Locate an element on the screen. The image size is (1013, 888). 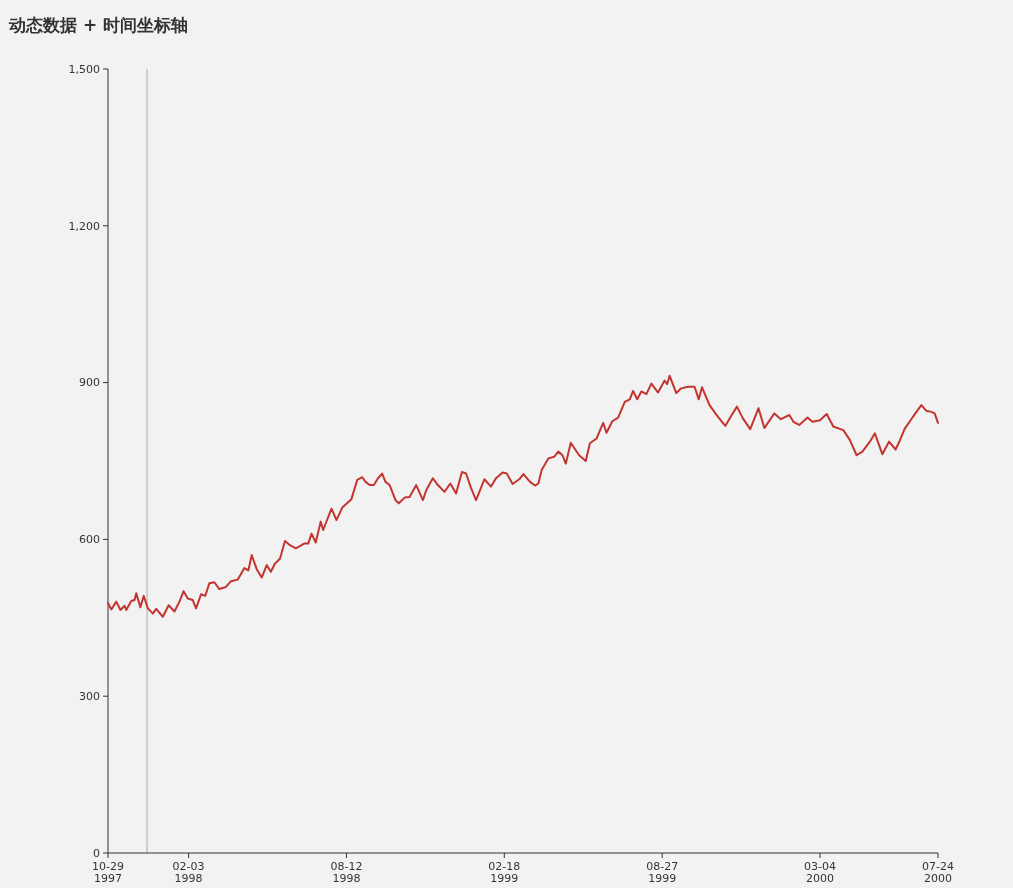
x-tick-label: 08-12 1998 is located at coordinates (346, 872).